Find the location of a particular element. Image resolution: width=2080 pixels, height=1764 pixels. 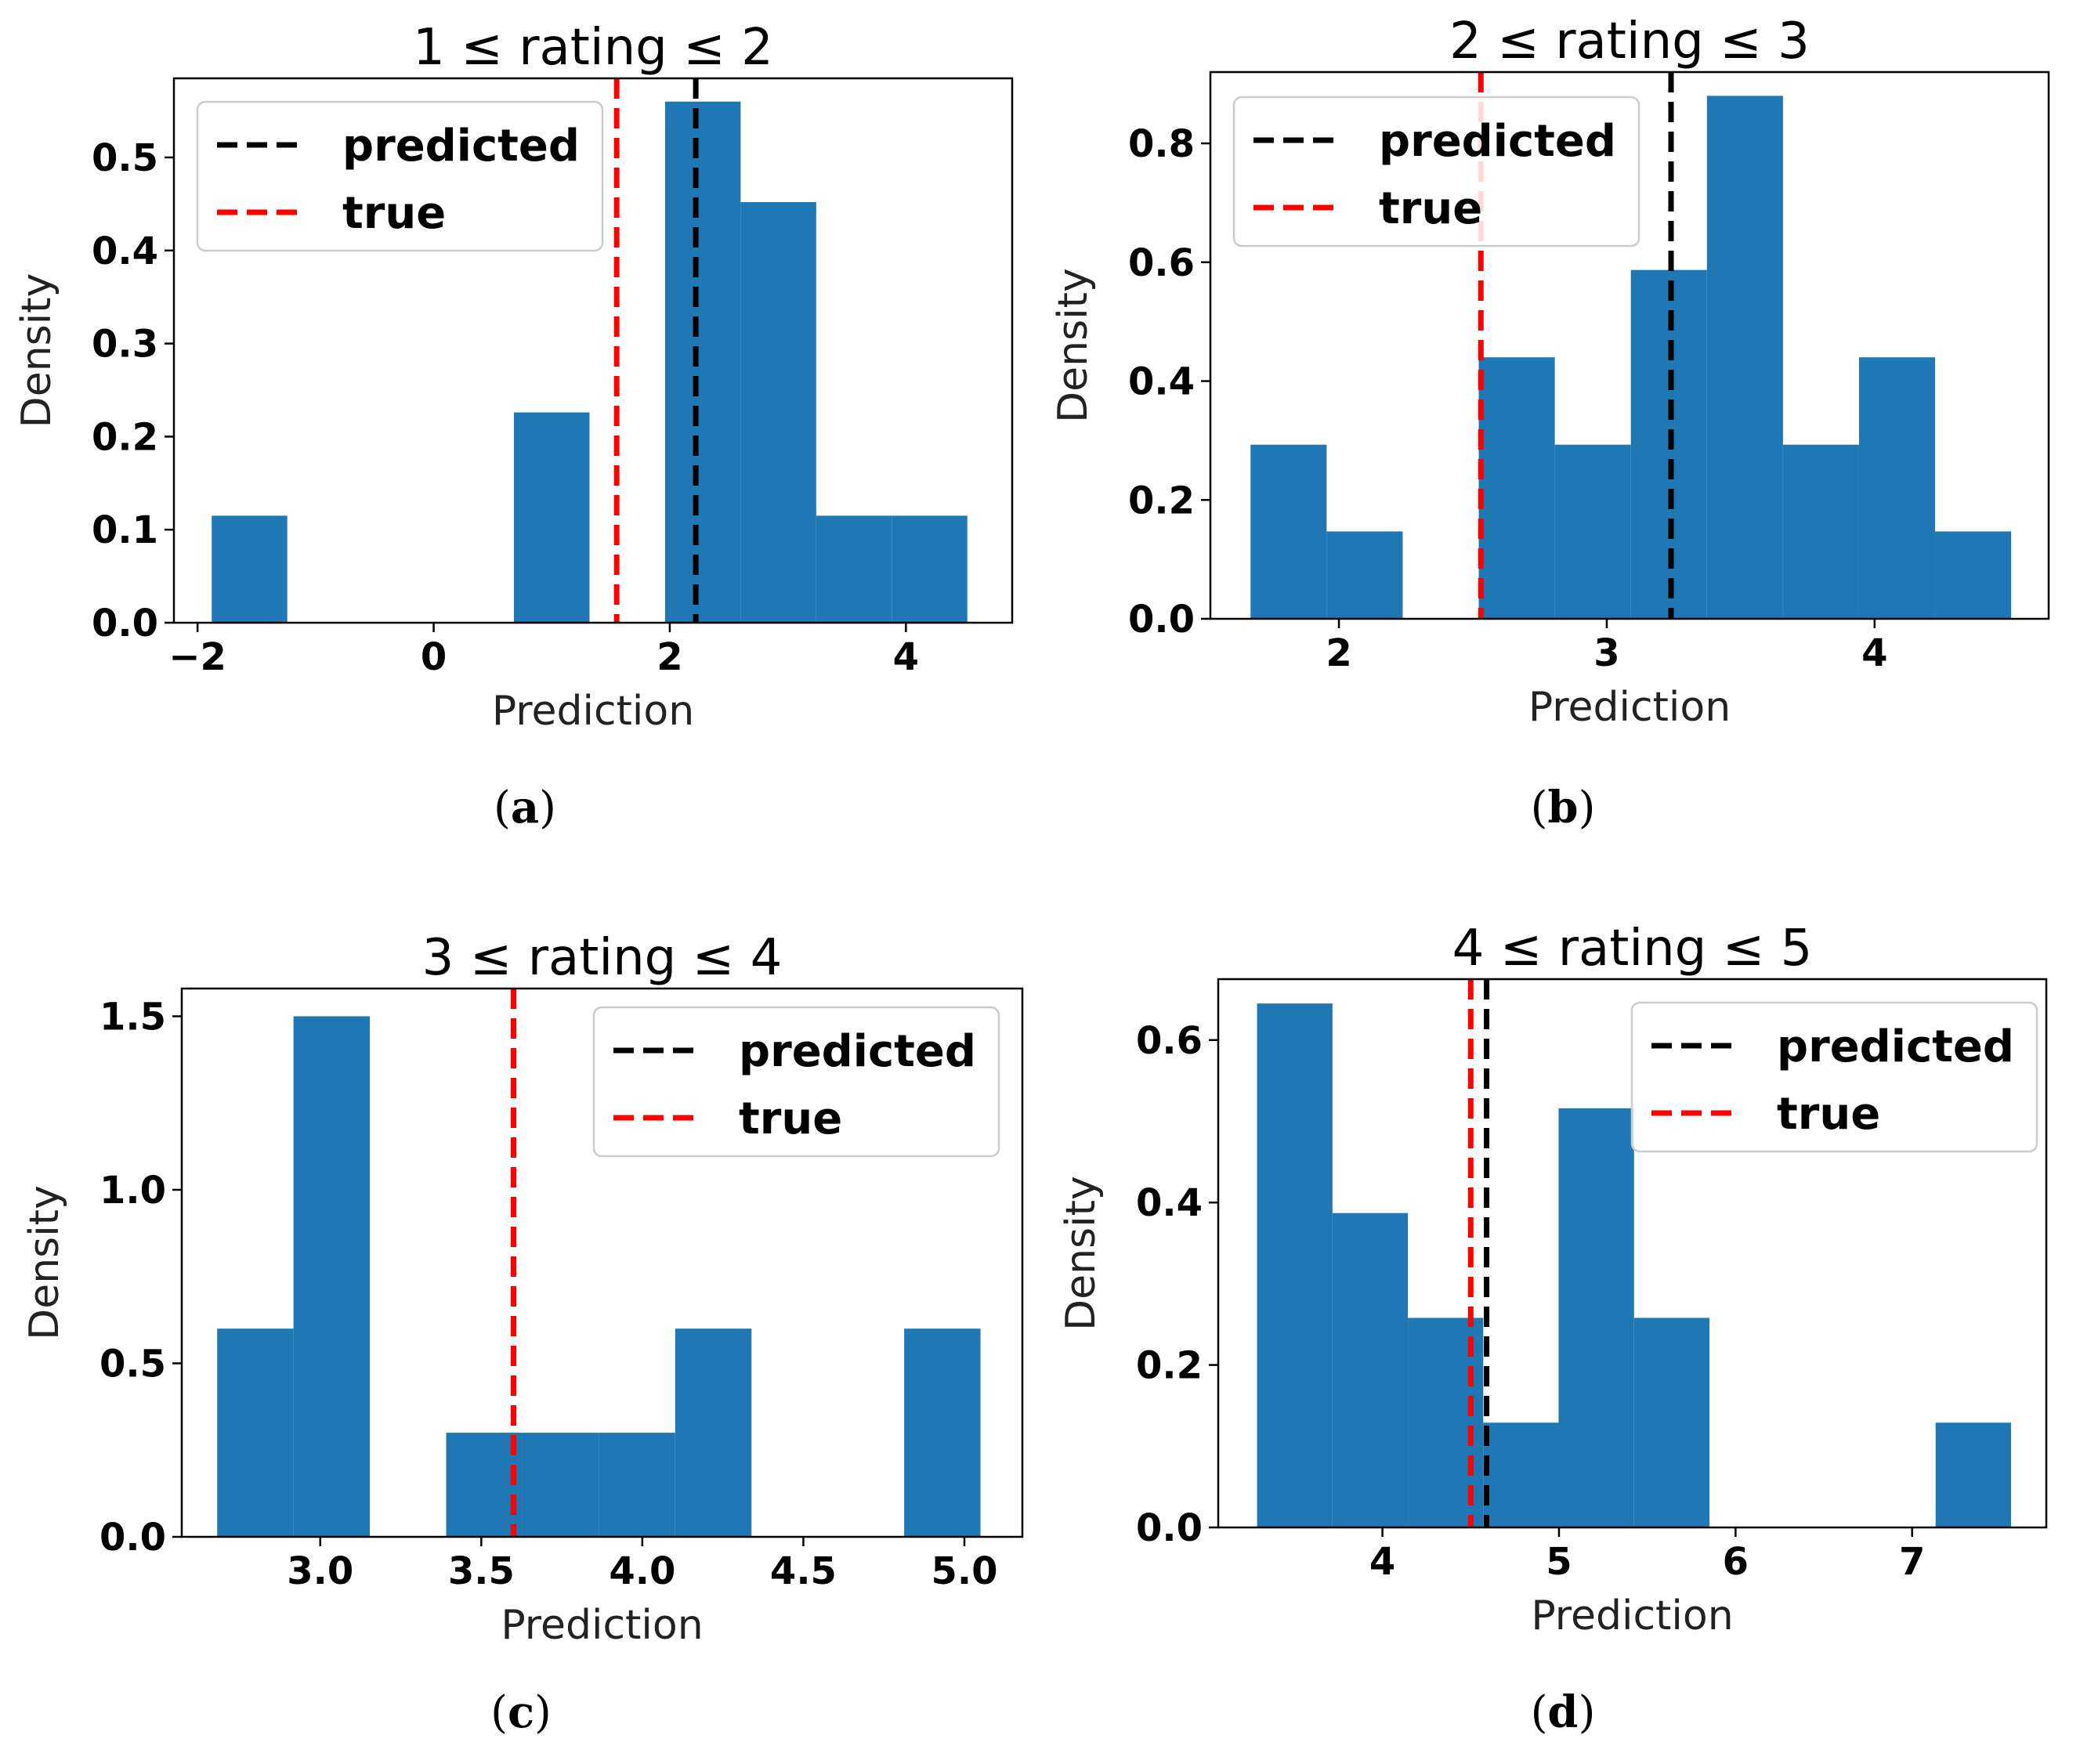

x-tick-label: 5.0 is located at coordinates (964, 1571).